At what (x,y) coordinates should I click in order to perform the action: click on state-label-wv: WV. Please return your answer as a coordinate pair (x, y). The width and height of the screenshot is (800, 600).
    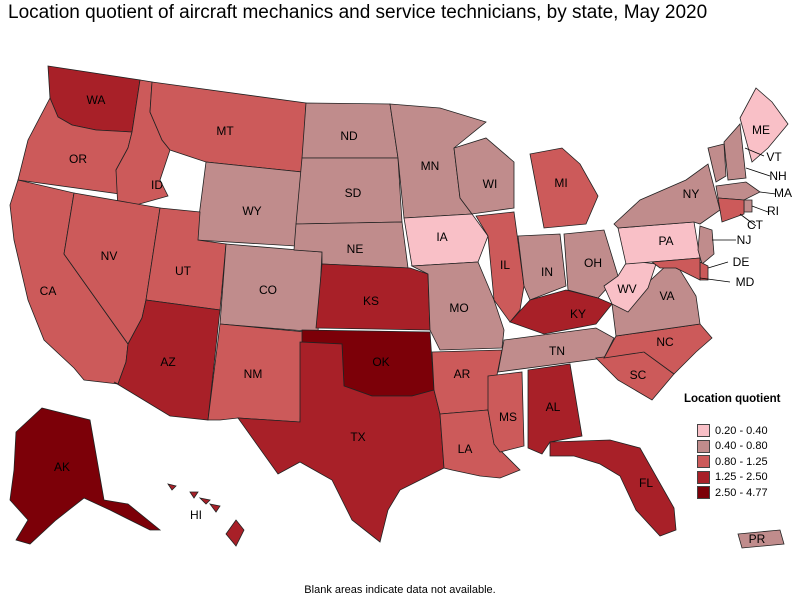
    Looking at the image, I should click on (626, 289).